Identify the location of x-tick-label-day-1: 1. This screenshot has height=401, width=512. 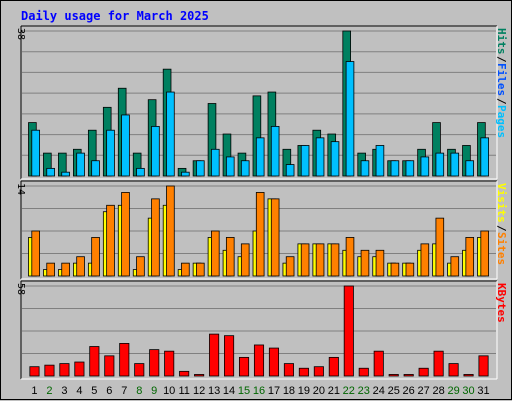
(34, 391).